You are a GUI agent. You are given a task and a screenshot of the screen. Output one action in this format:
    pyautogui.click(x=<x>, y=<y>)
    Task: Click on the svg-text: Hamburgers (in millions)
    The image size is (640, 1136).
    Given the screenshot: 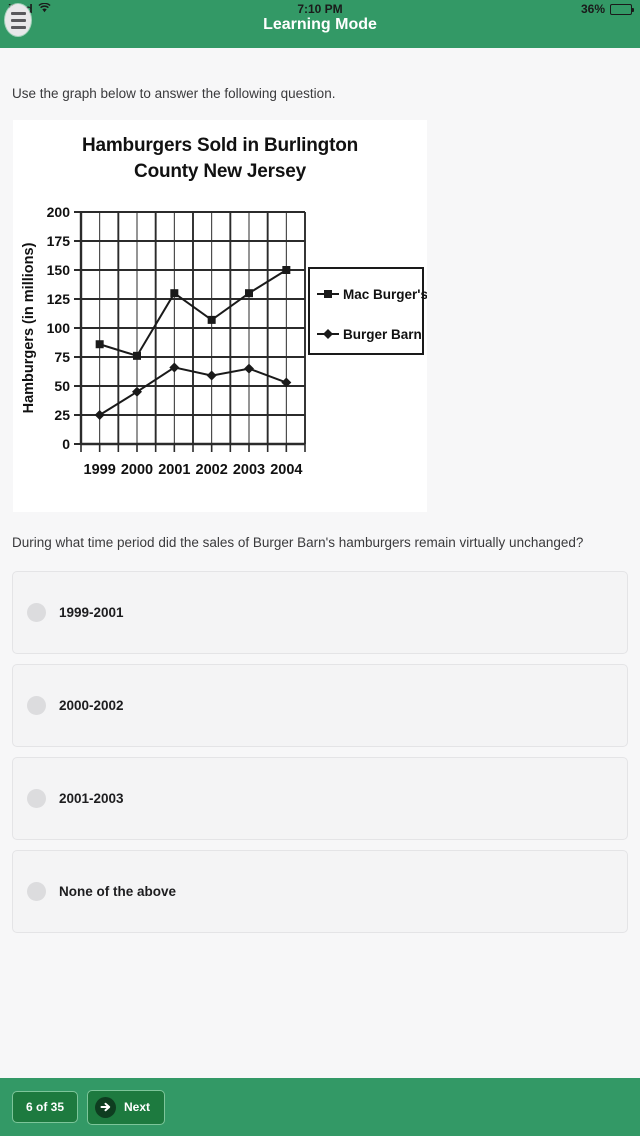 What is the action you would take?
    pyautogui.click(x=29, y=327)
    